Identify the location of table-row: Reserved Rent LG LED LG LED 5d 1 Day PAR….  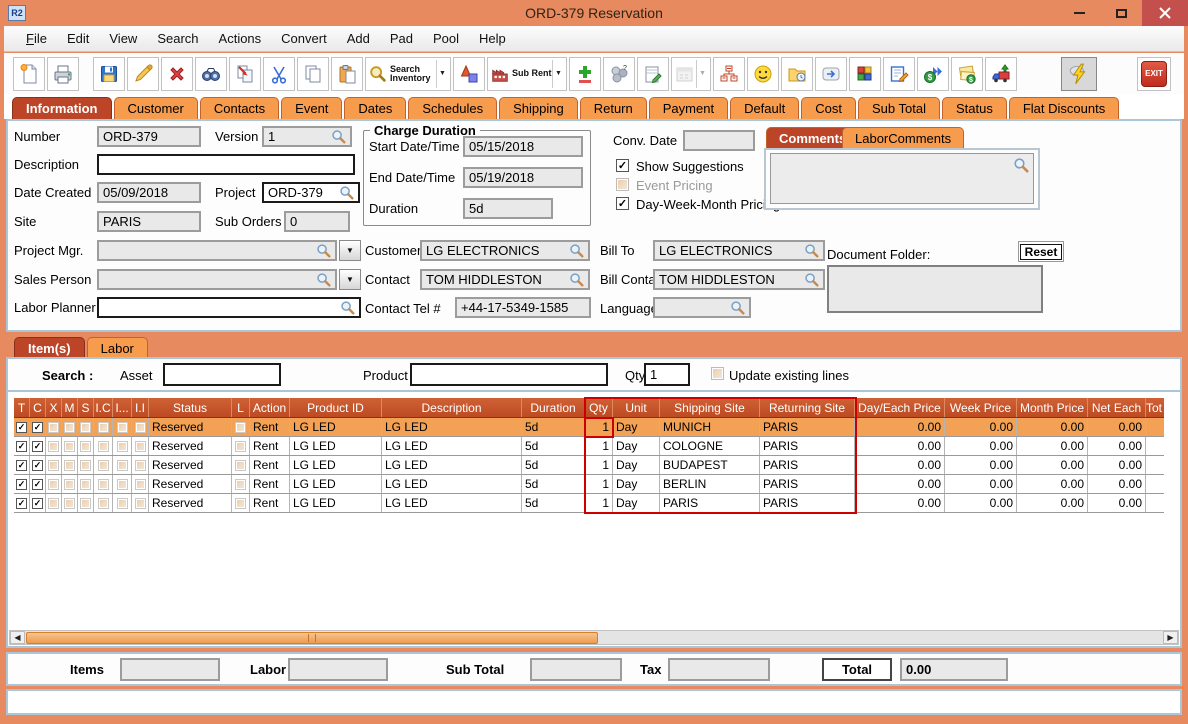
(589, 503).